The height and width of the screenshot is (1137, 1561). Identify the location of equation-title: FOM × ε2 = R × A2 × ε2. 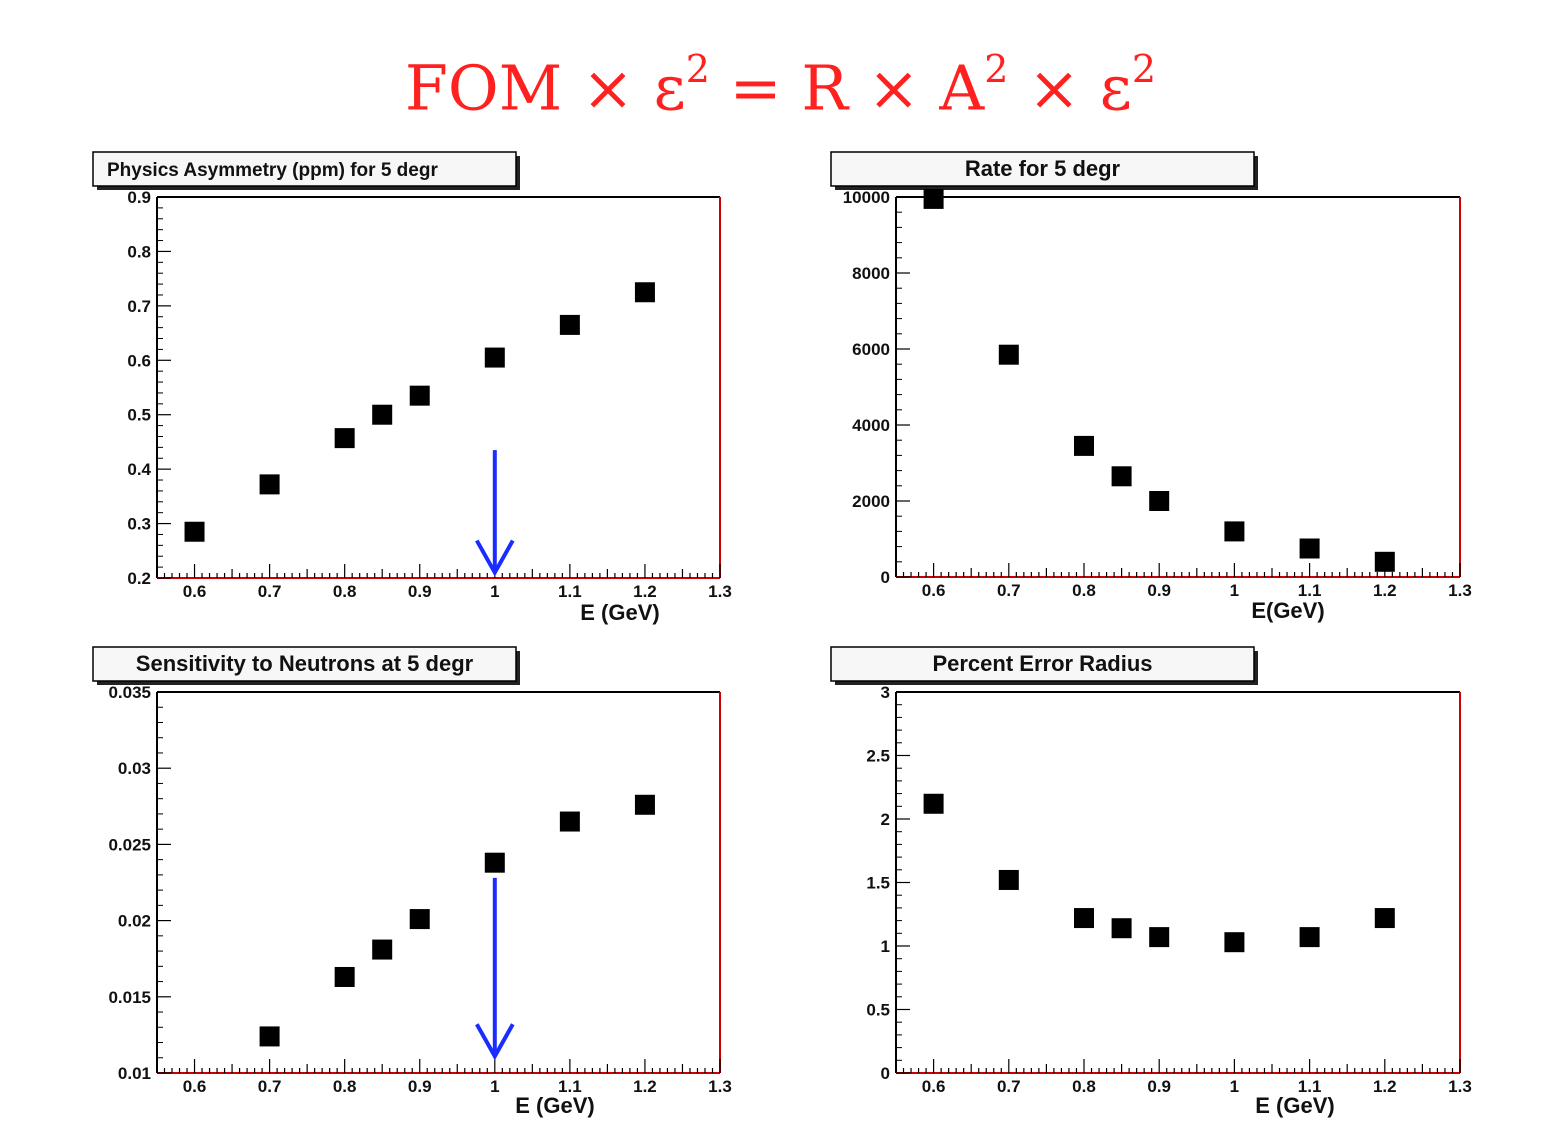
(780, 77).